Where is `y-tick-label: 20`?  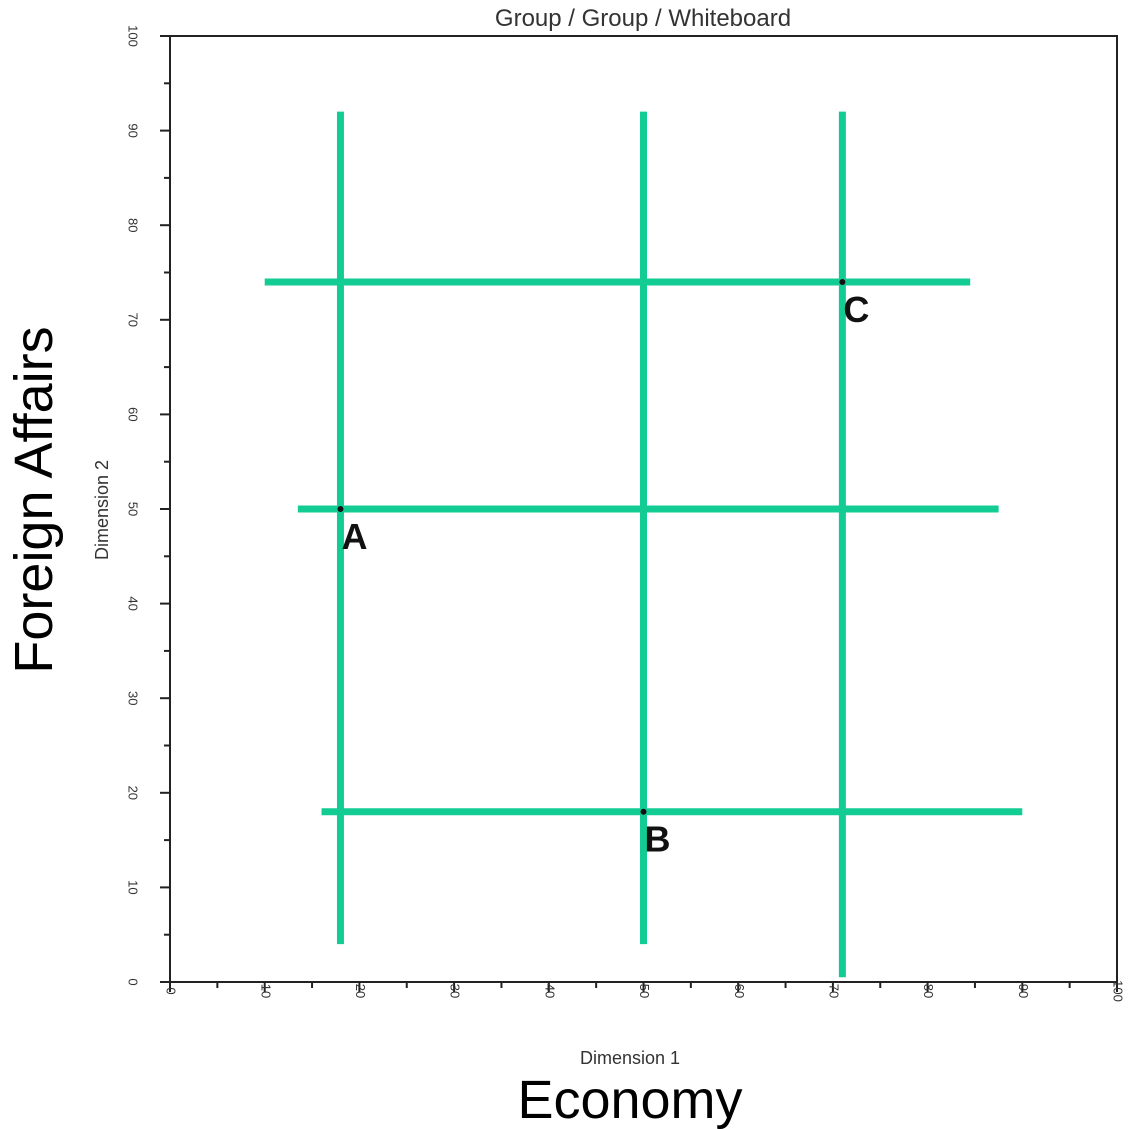
y-tick-label: 20 is located at coordinates (133, 793).